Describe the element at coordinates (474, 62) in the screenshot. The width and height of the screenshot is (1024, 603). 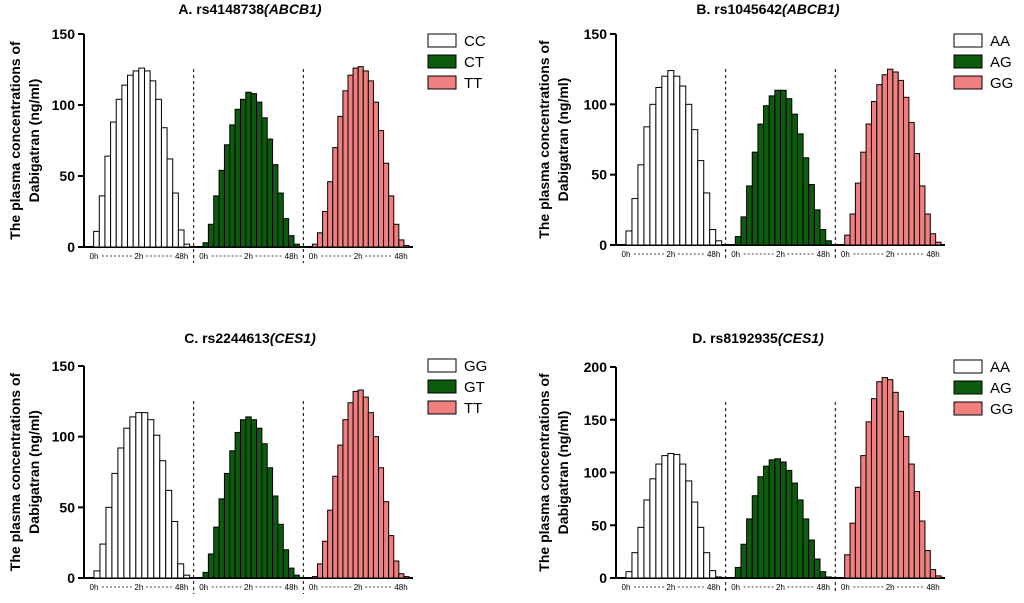
I see `legend-label: CT` at that location.